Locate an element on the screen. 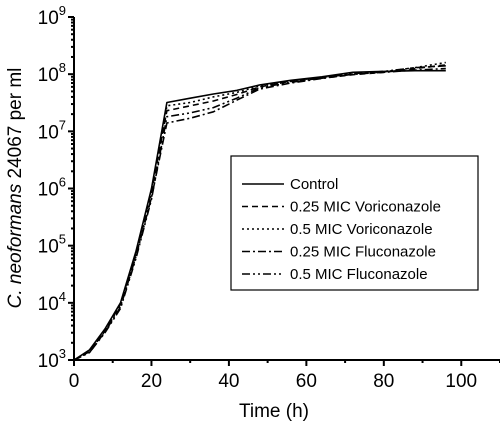  x-tick-label: 100 is located at coordinates (461, 381).